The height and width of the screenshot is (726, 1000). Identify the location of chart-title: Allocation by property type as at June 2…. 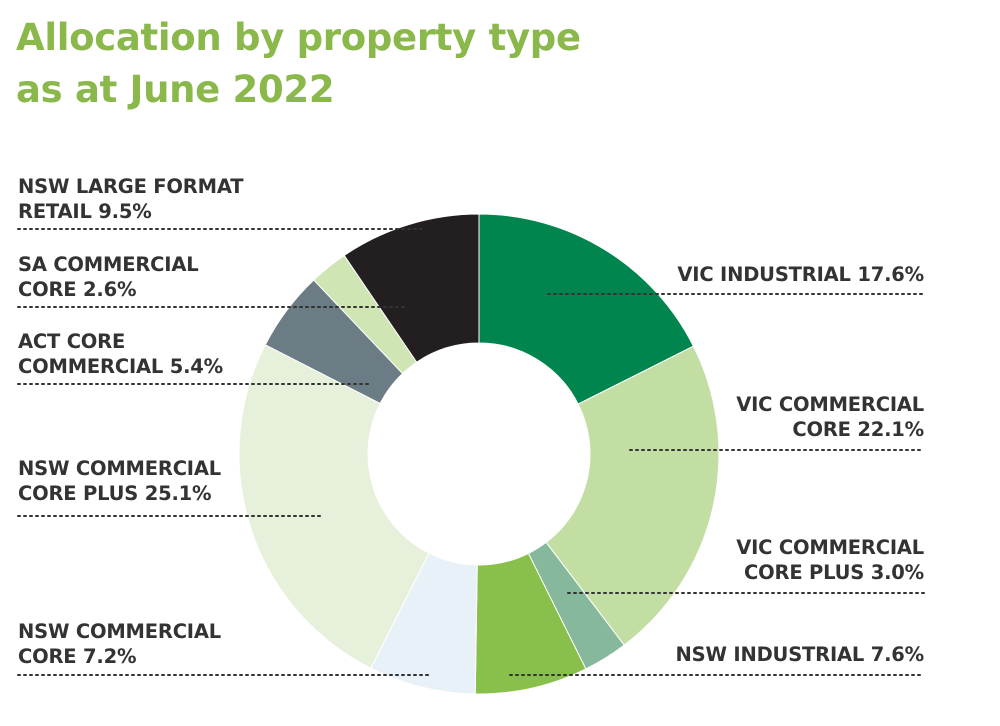
(298, 64).